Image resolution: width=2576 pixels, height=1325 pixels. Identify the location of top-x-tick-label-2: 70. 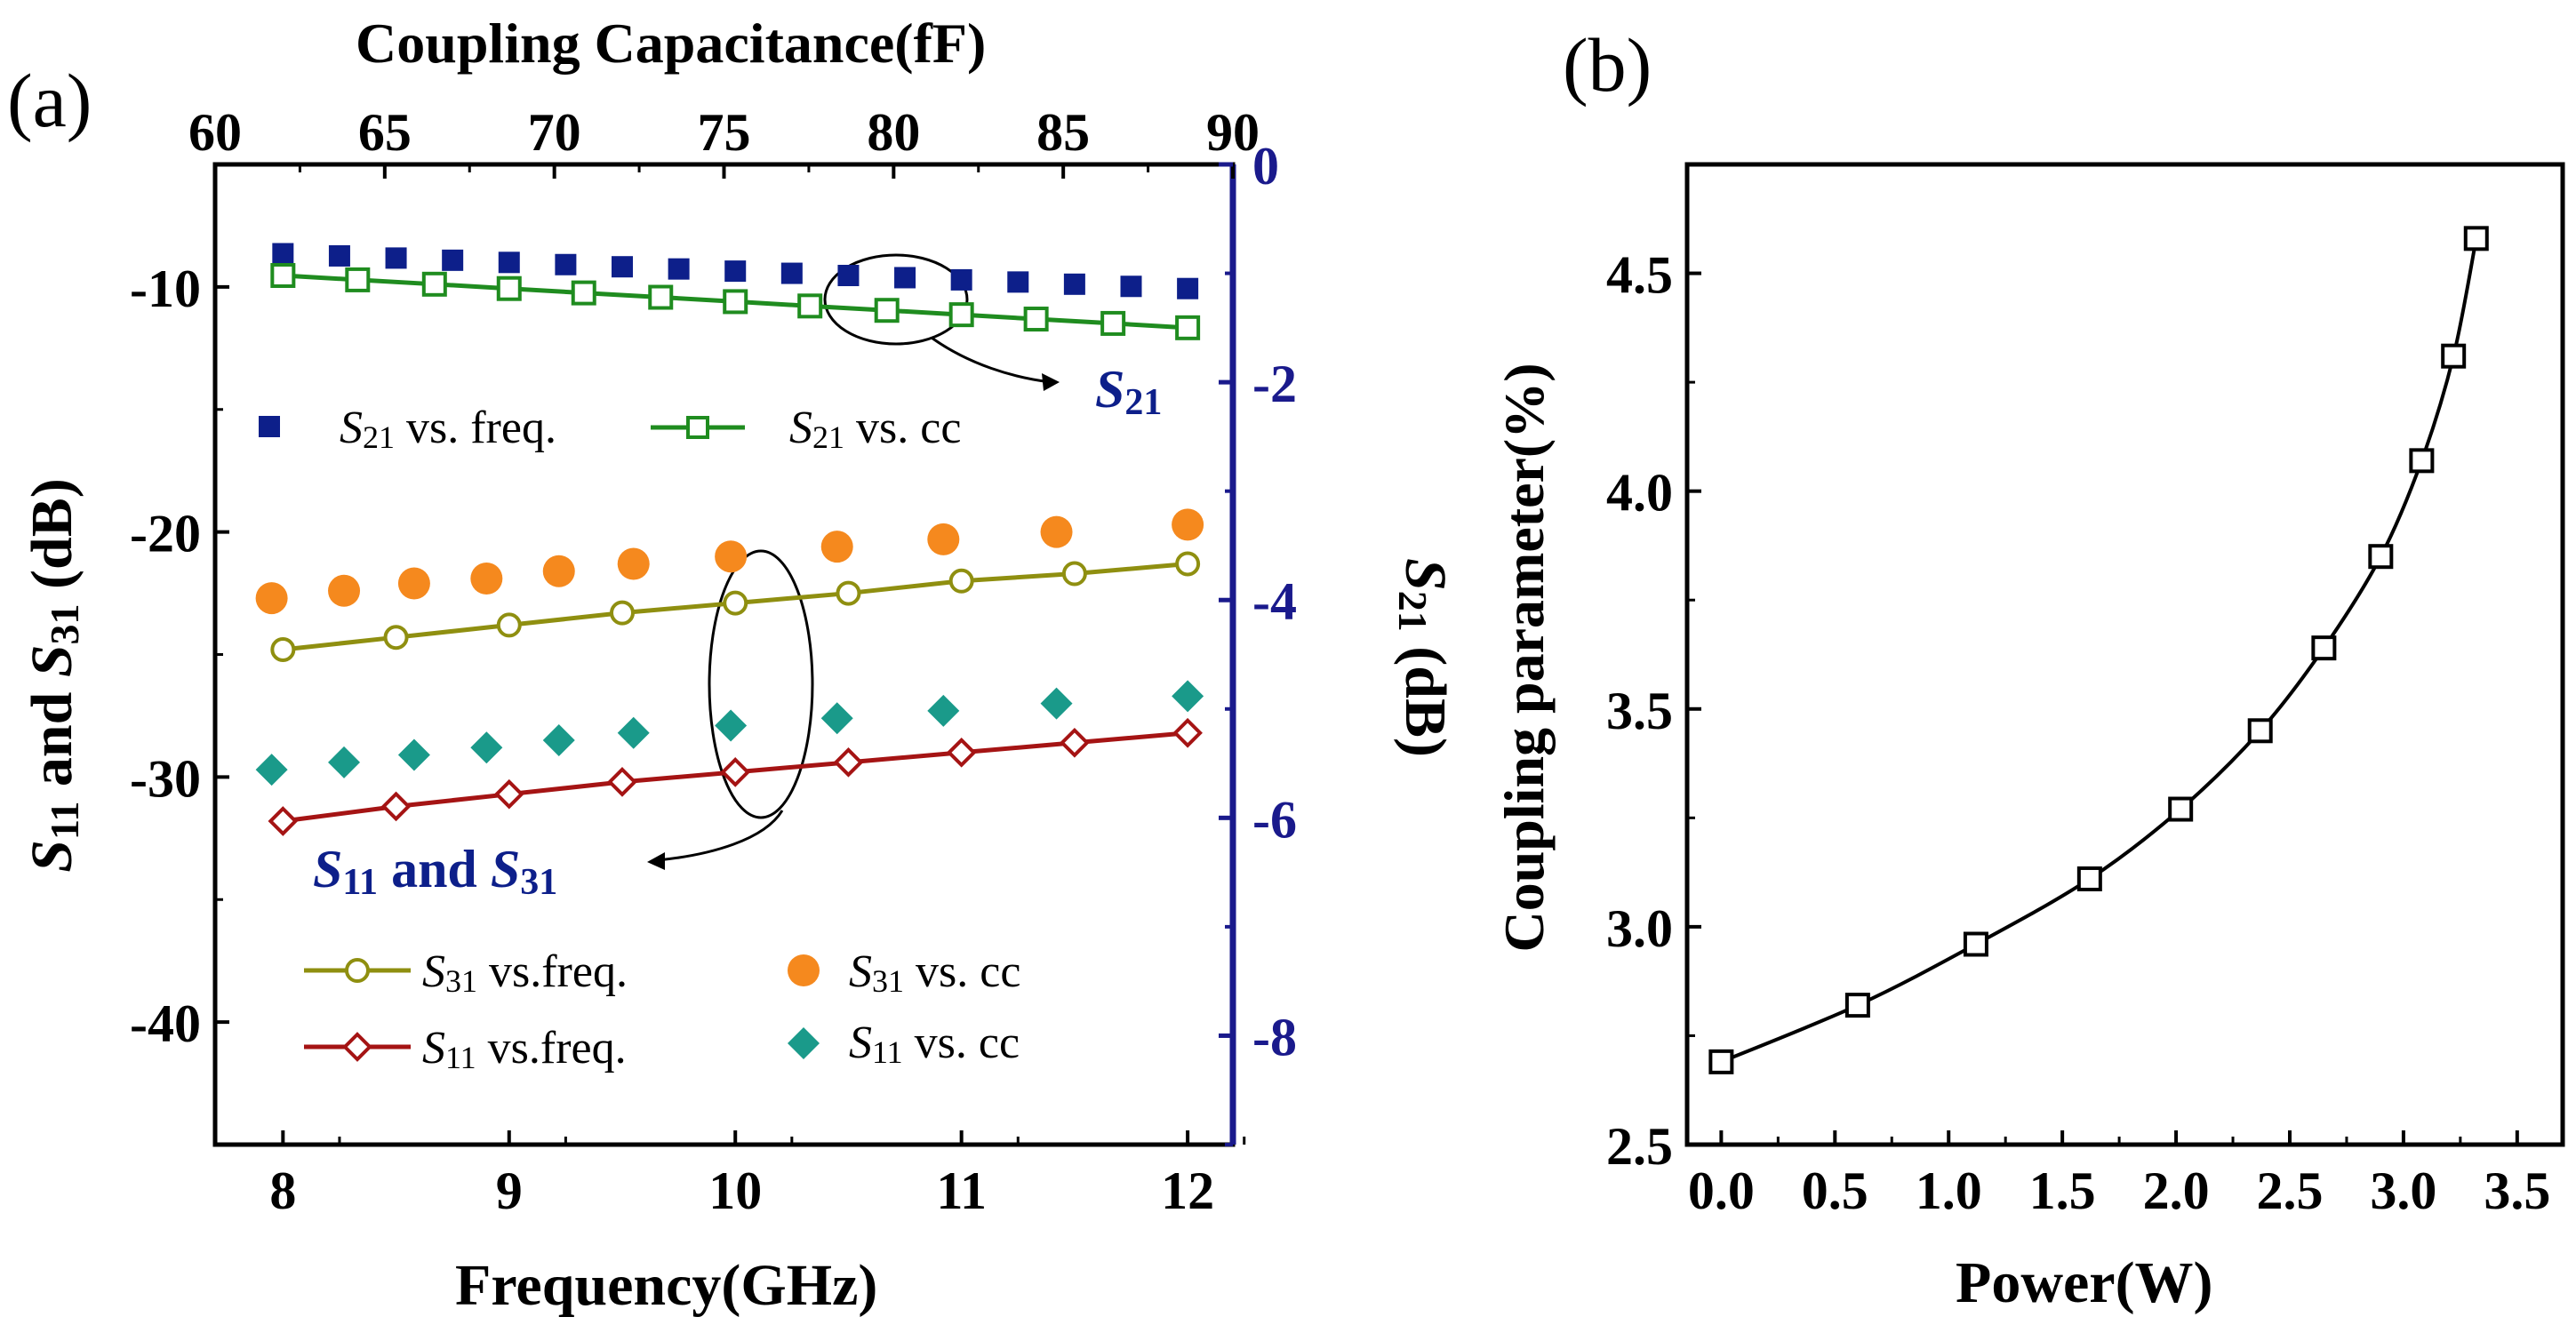
(554, 132).